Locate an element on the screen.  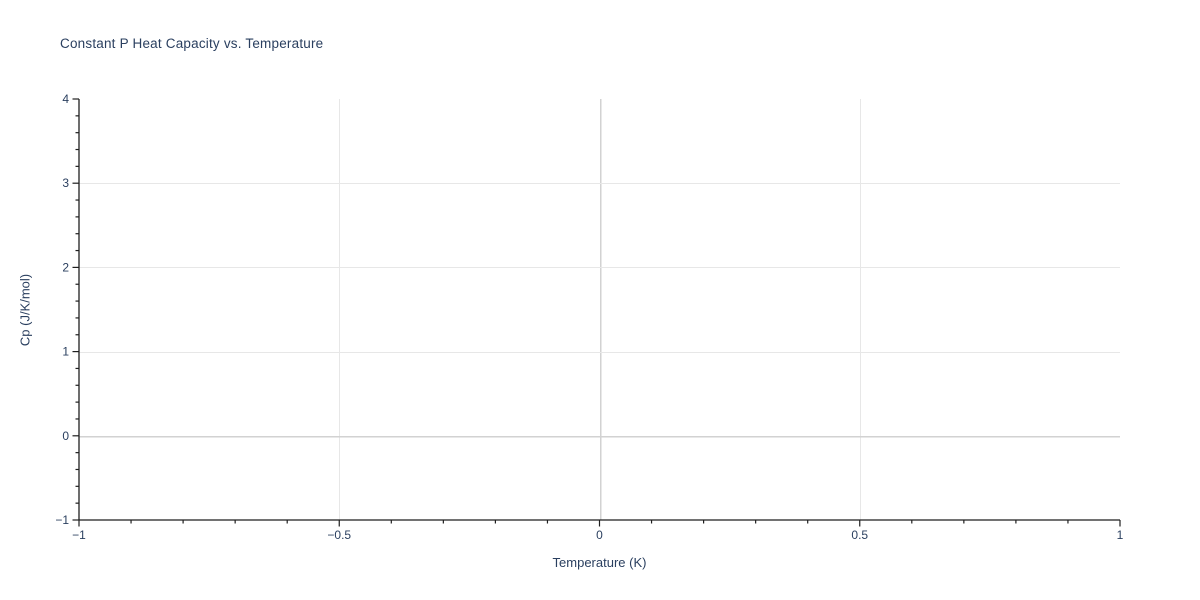
x-tick-label: −0.5 is located at coordinates (339, 535).